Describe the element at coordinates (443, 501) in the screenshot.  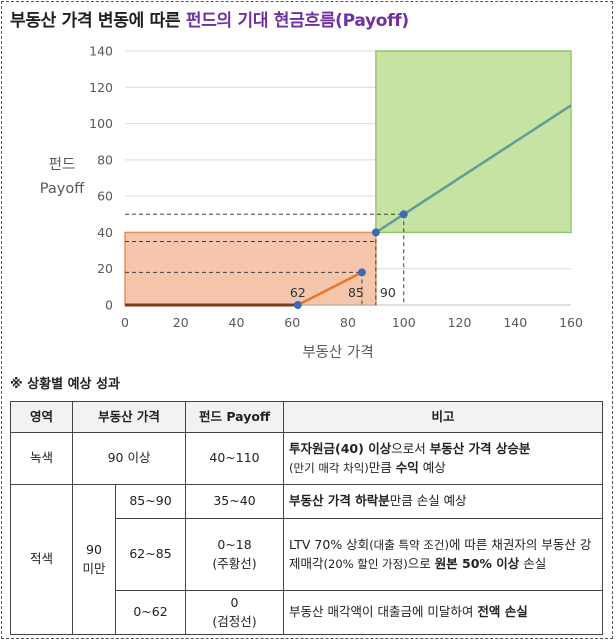
I see `cell-remark-red-1: 부동산 가격 하락분만큼 손실 예상` at that location.